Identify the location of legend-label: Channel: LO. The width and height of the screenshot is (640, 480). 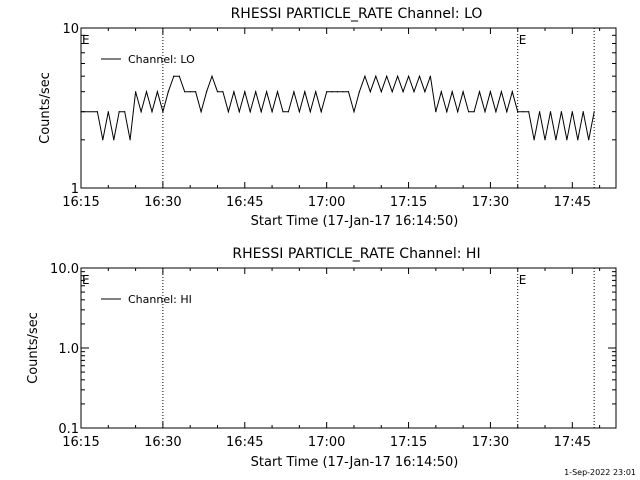
(161, 59).